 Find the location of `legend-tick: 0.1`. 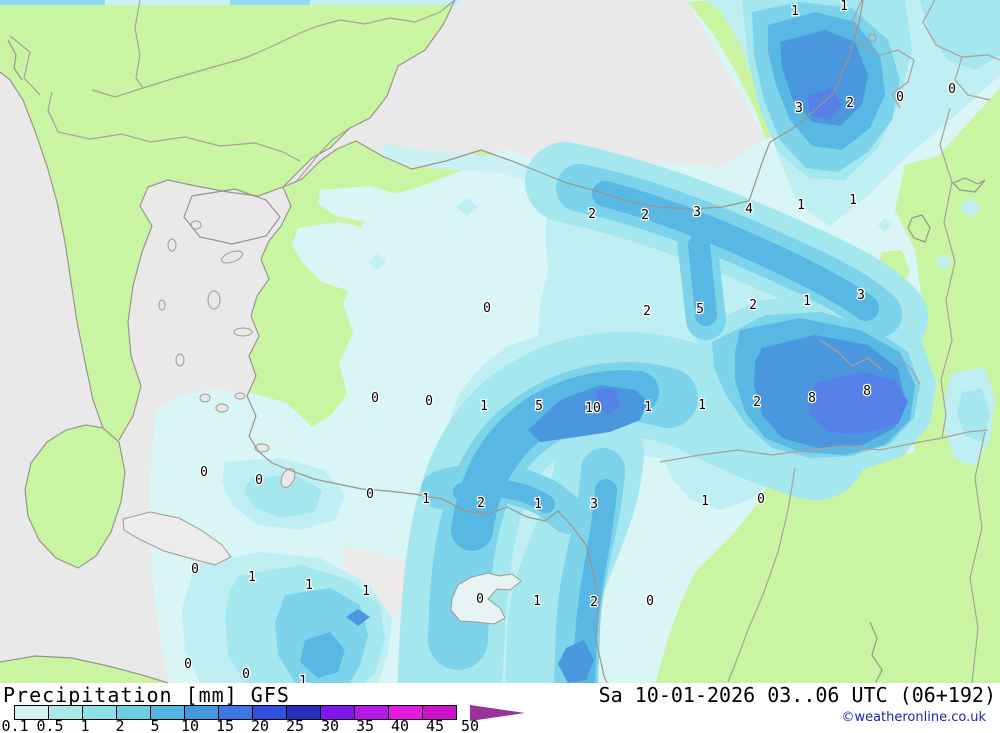

legend-tick: 0.1 is located at coordinates (15, 725).